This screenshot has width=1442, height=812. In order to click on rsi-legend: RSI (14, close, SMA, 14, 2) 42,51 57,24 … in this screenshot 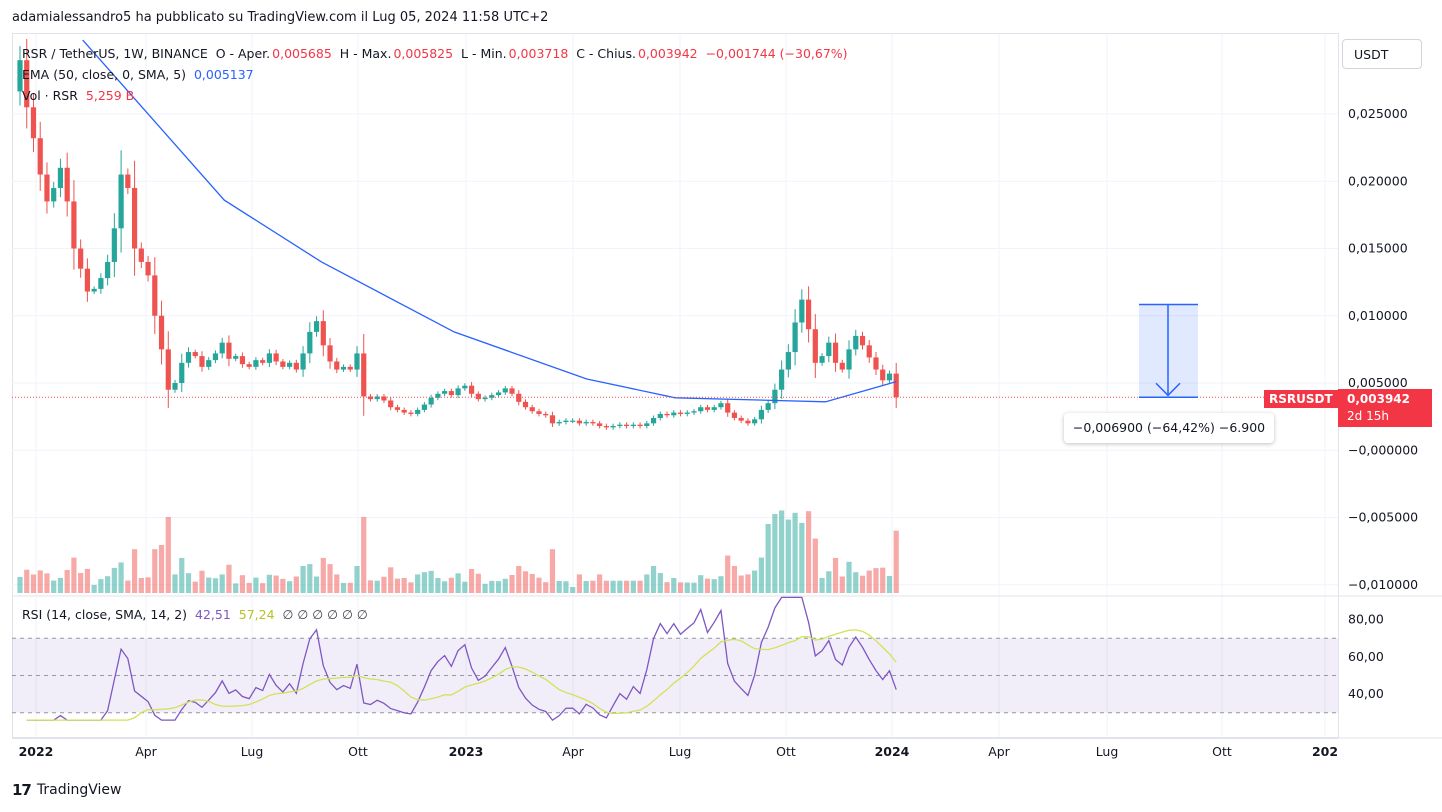, I will do `click(195, 614)`.